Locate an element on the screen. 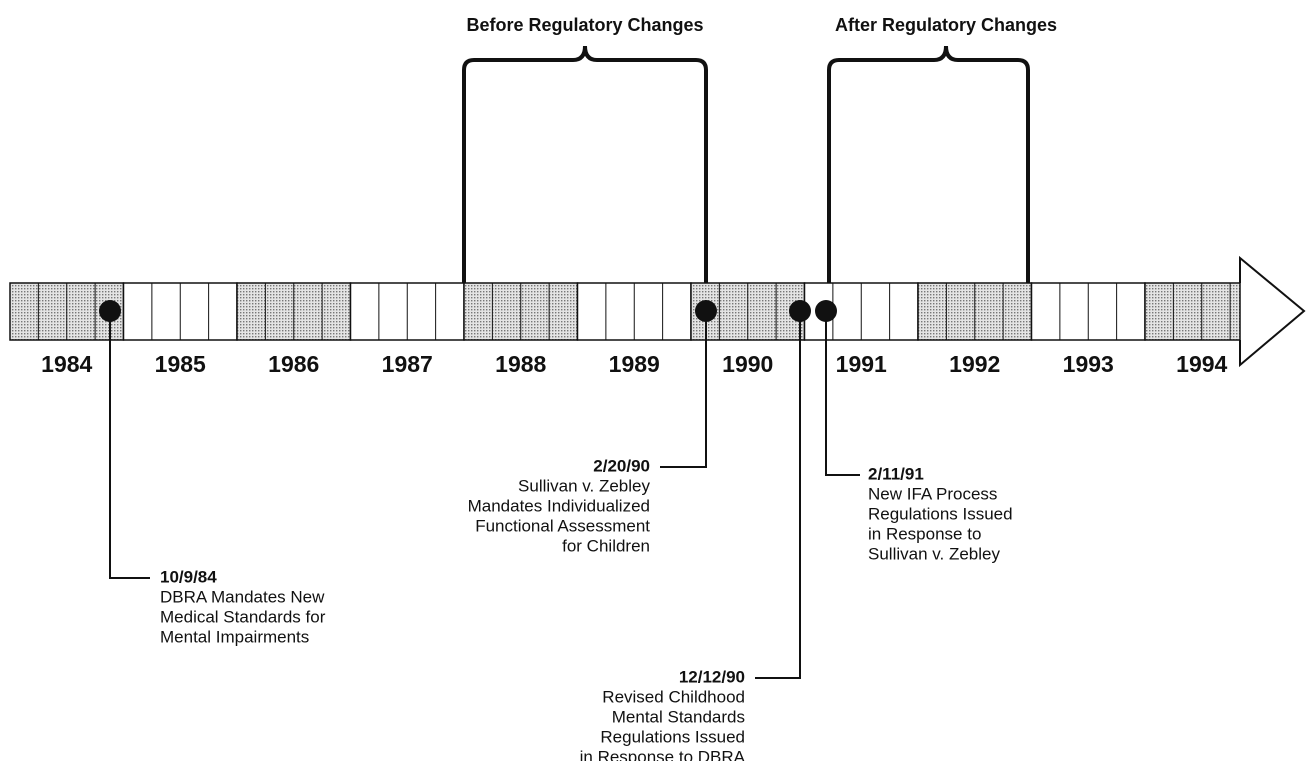 This screenshot has width=1307, height=761. year-label: 1992 is located at coordinates (974, 364).